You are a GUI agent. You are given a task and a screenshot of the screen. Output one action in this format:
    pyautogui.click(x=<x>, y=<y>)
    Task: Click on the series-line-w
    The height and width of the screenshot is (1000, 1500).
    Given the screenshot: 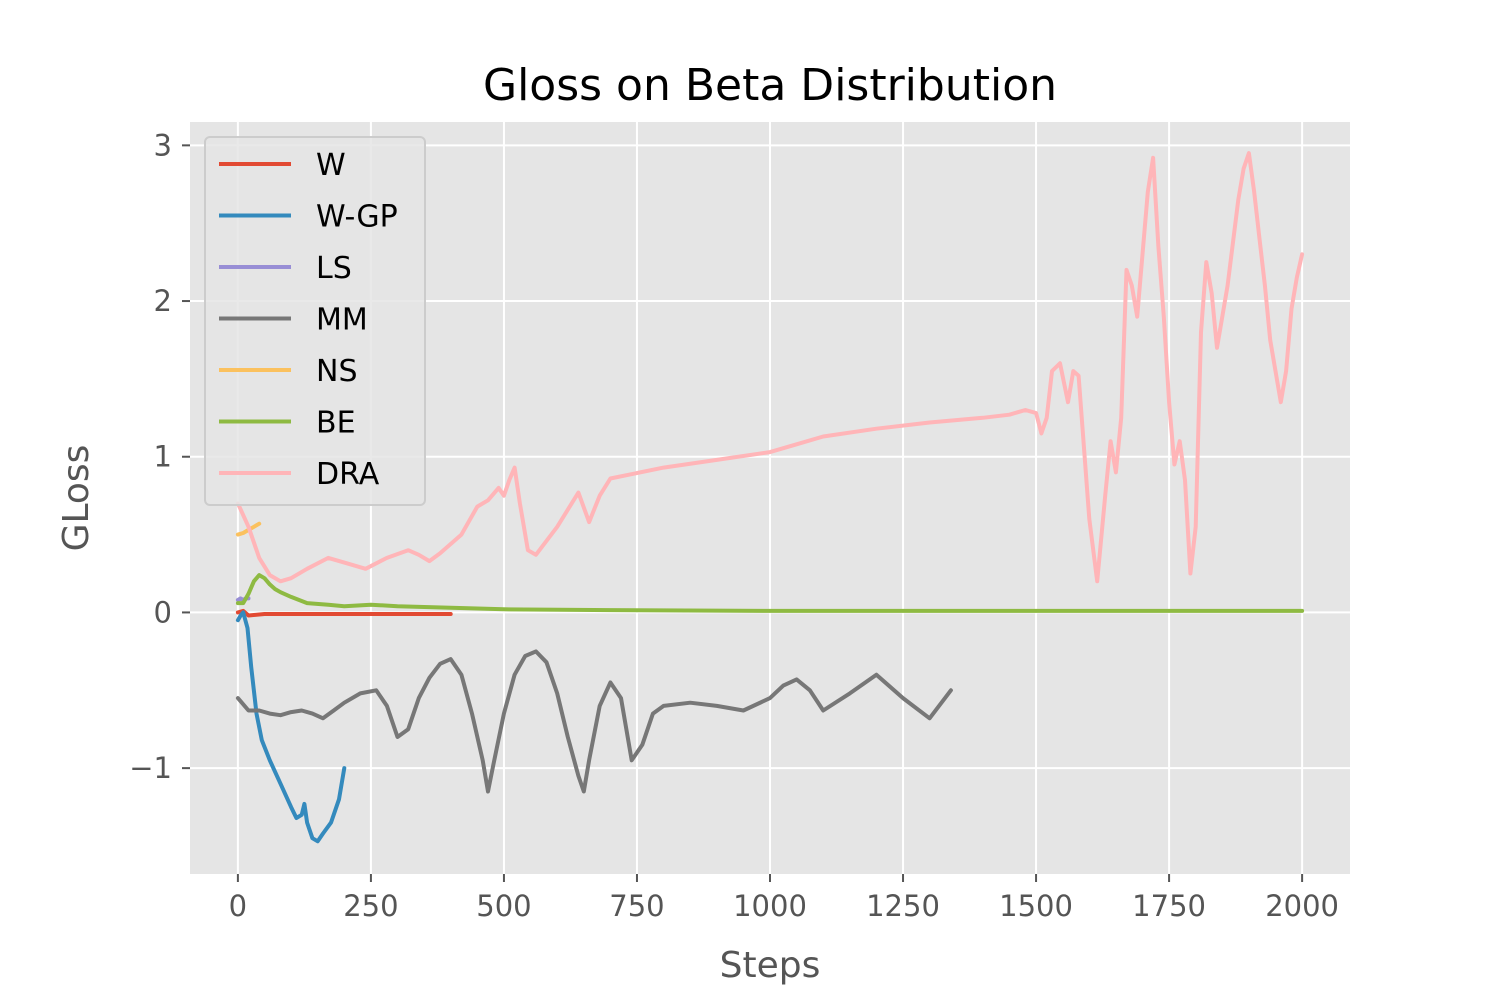 What is the action you would take?
    pyautogui.click(x=344, y=613)
    